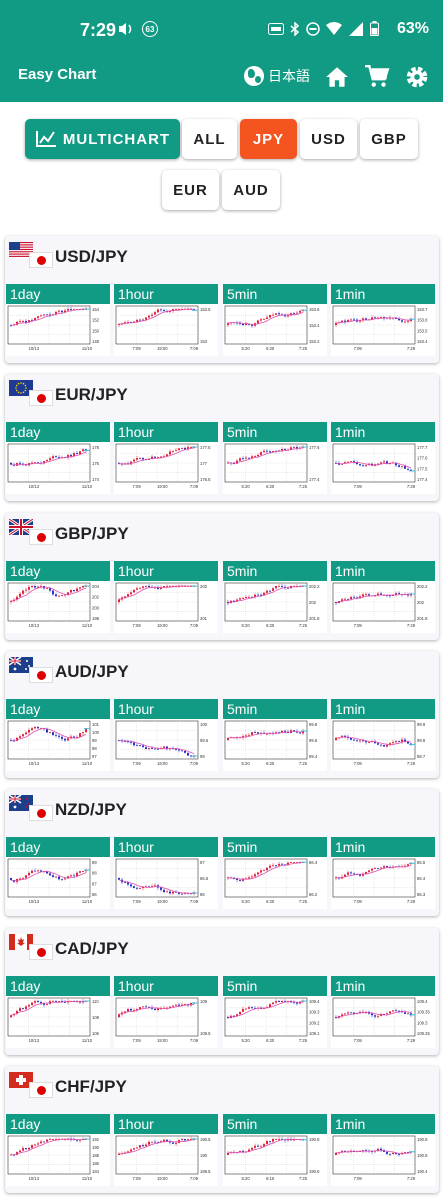  What do you see at coordinates (417, 77) in the screenshot?
I see `gear-icon` at bounding box center [417, 77].